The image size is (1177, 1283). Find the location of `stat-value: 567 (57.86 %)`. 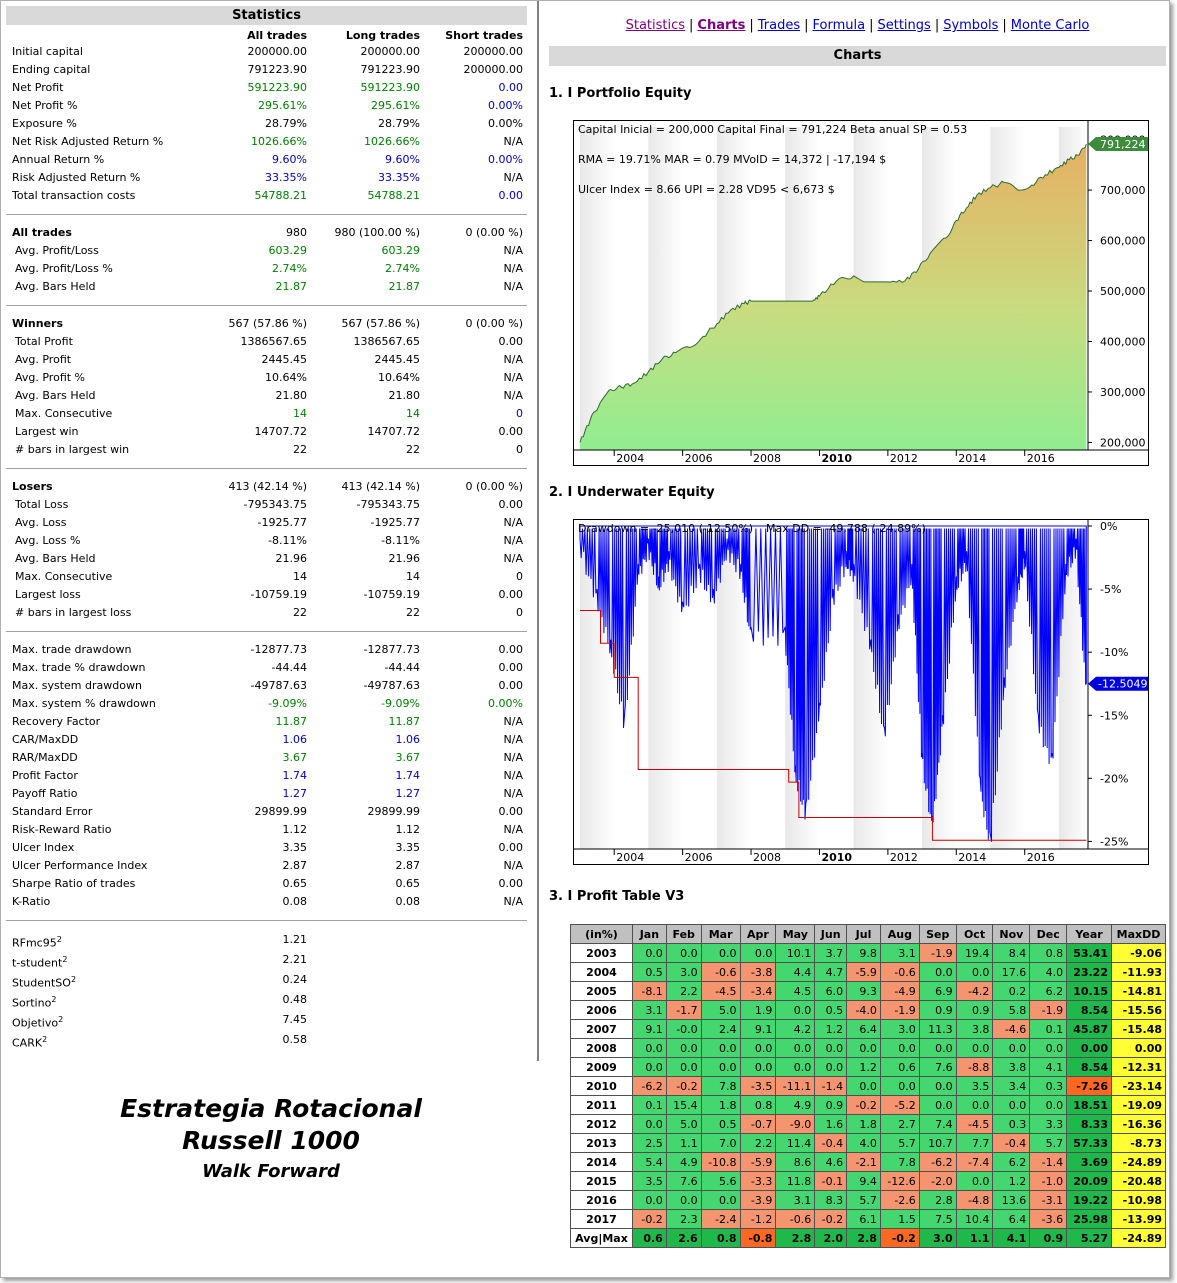

stat-value: 567 (57.86 %) is located at coordinates (380, 323).